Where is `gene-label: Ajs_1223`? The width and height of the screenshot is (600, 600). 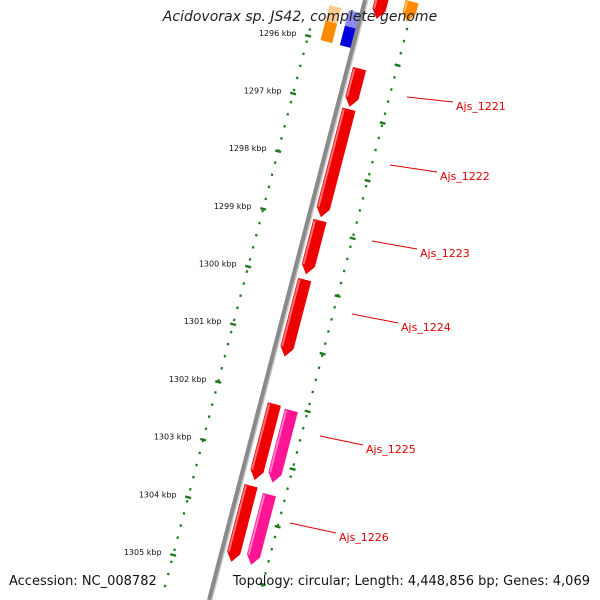
gene-label: Ajs_1223 is located at coordinates (445, 253).